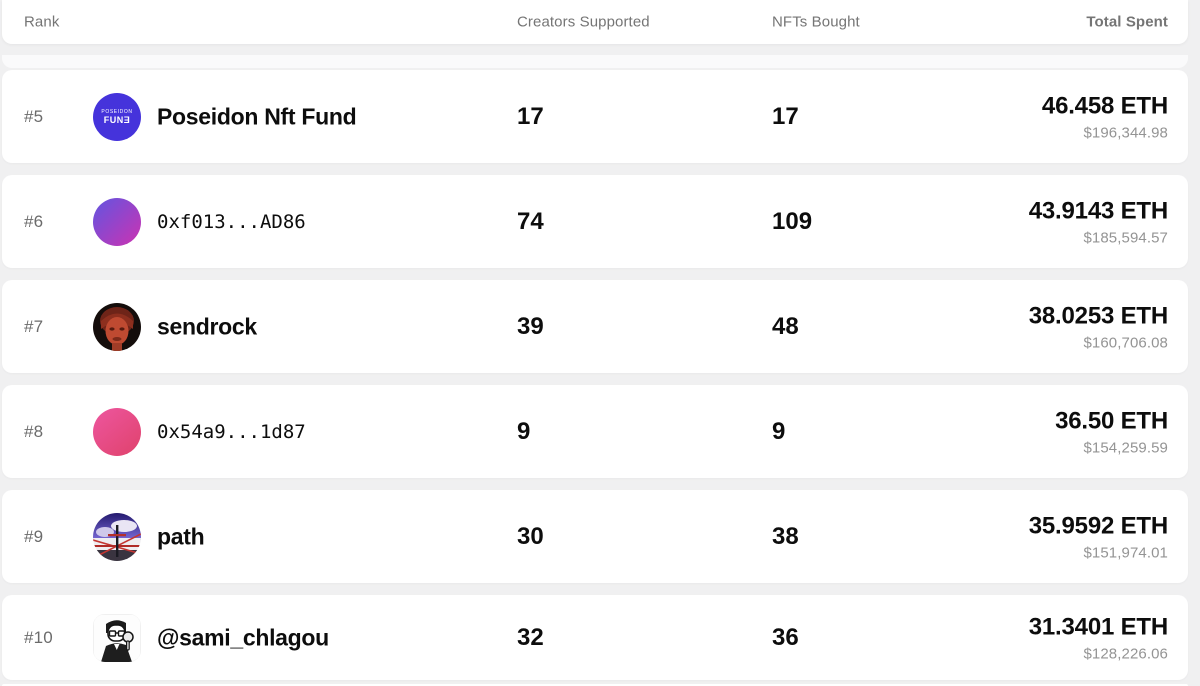 The width and height of the screenshot is (1200, 686). Describe the element at coordinates (792, 221) in the screenshot. I see `nfts-bought-value: 109` at that location.